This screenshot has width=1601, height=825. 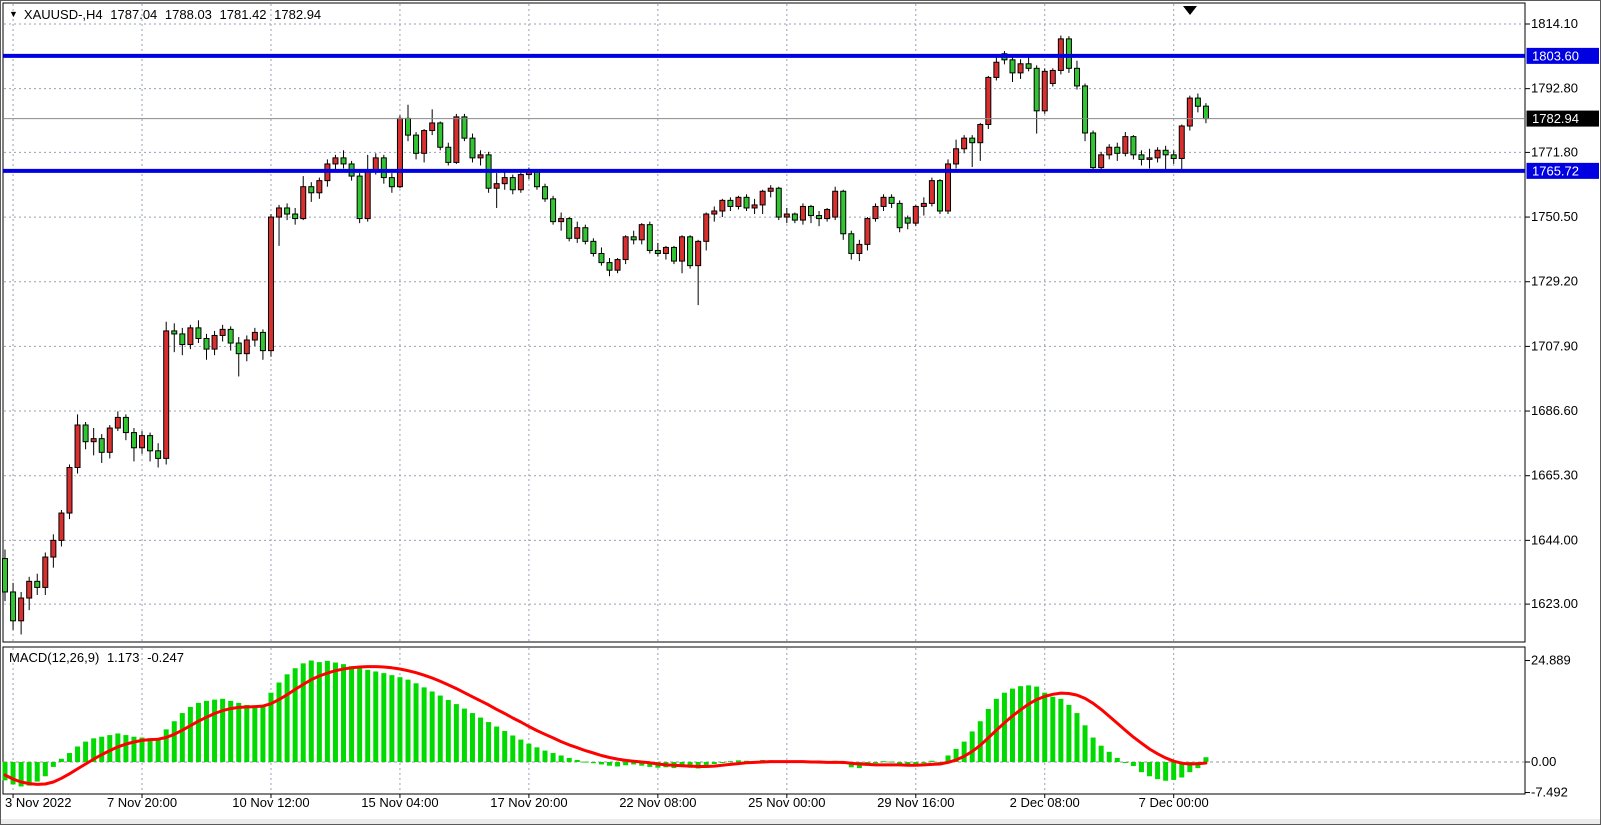 What do you see at coordinates (165, 657) in the screenshot?
I see `macd-signal-value: -0.247` at bounding box center [165, 657].